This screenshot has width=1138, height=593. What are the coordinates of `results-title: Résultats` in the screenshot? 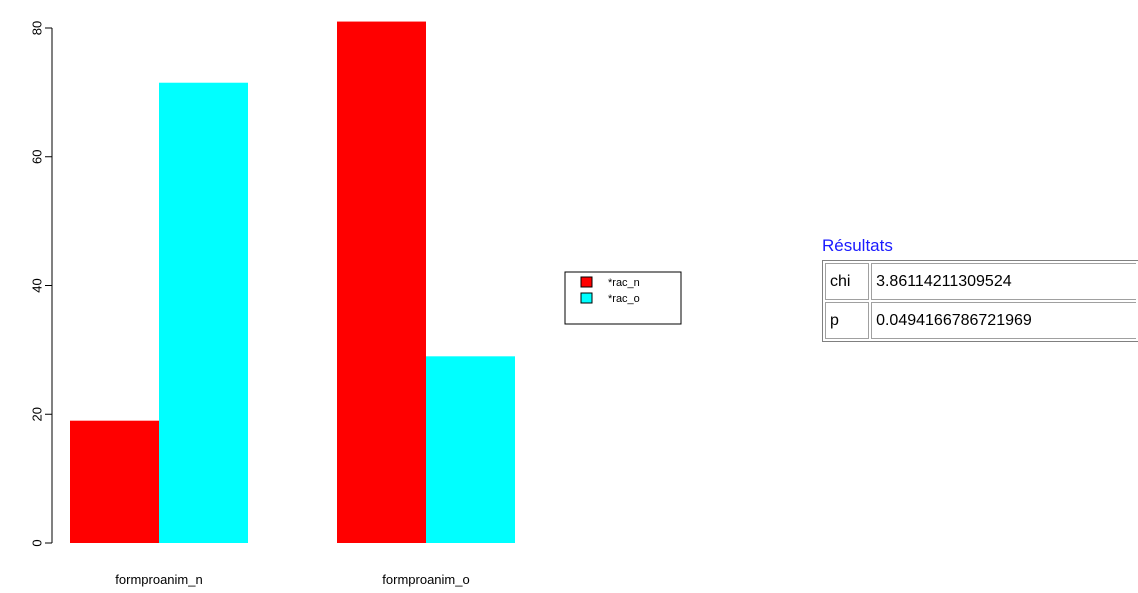 It's located at (857, 245).